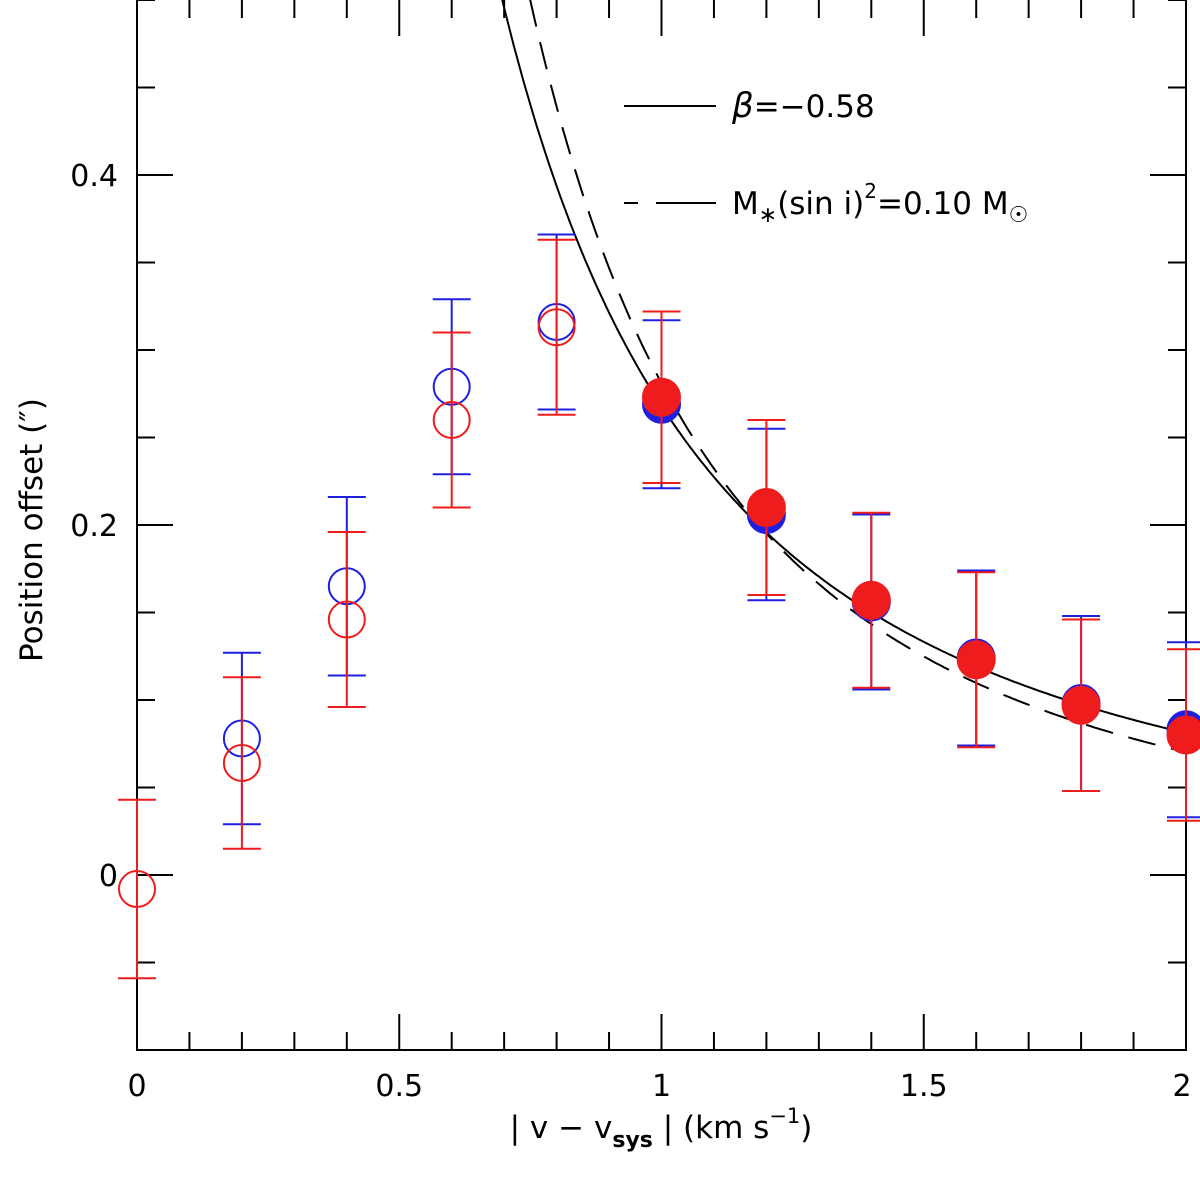 The height and width of the screenshot is (1184, 1200). I want to click on x-tick-label: 0, so click(136, 1086).